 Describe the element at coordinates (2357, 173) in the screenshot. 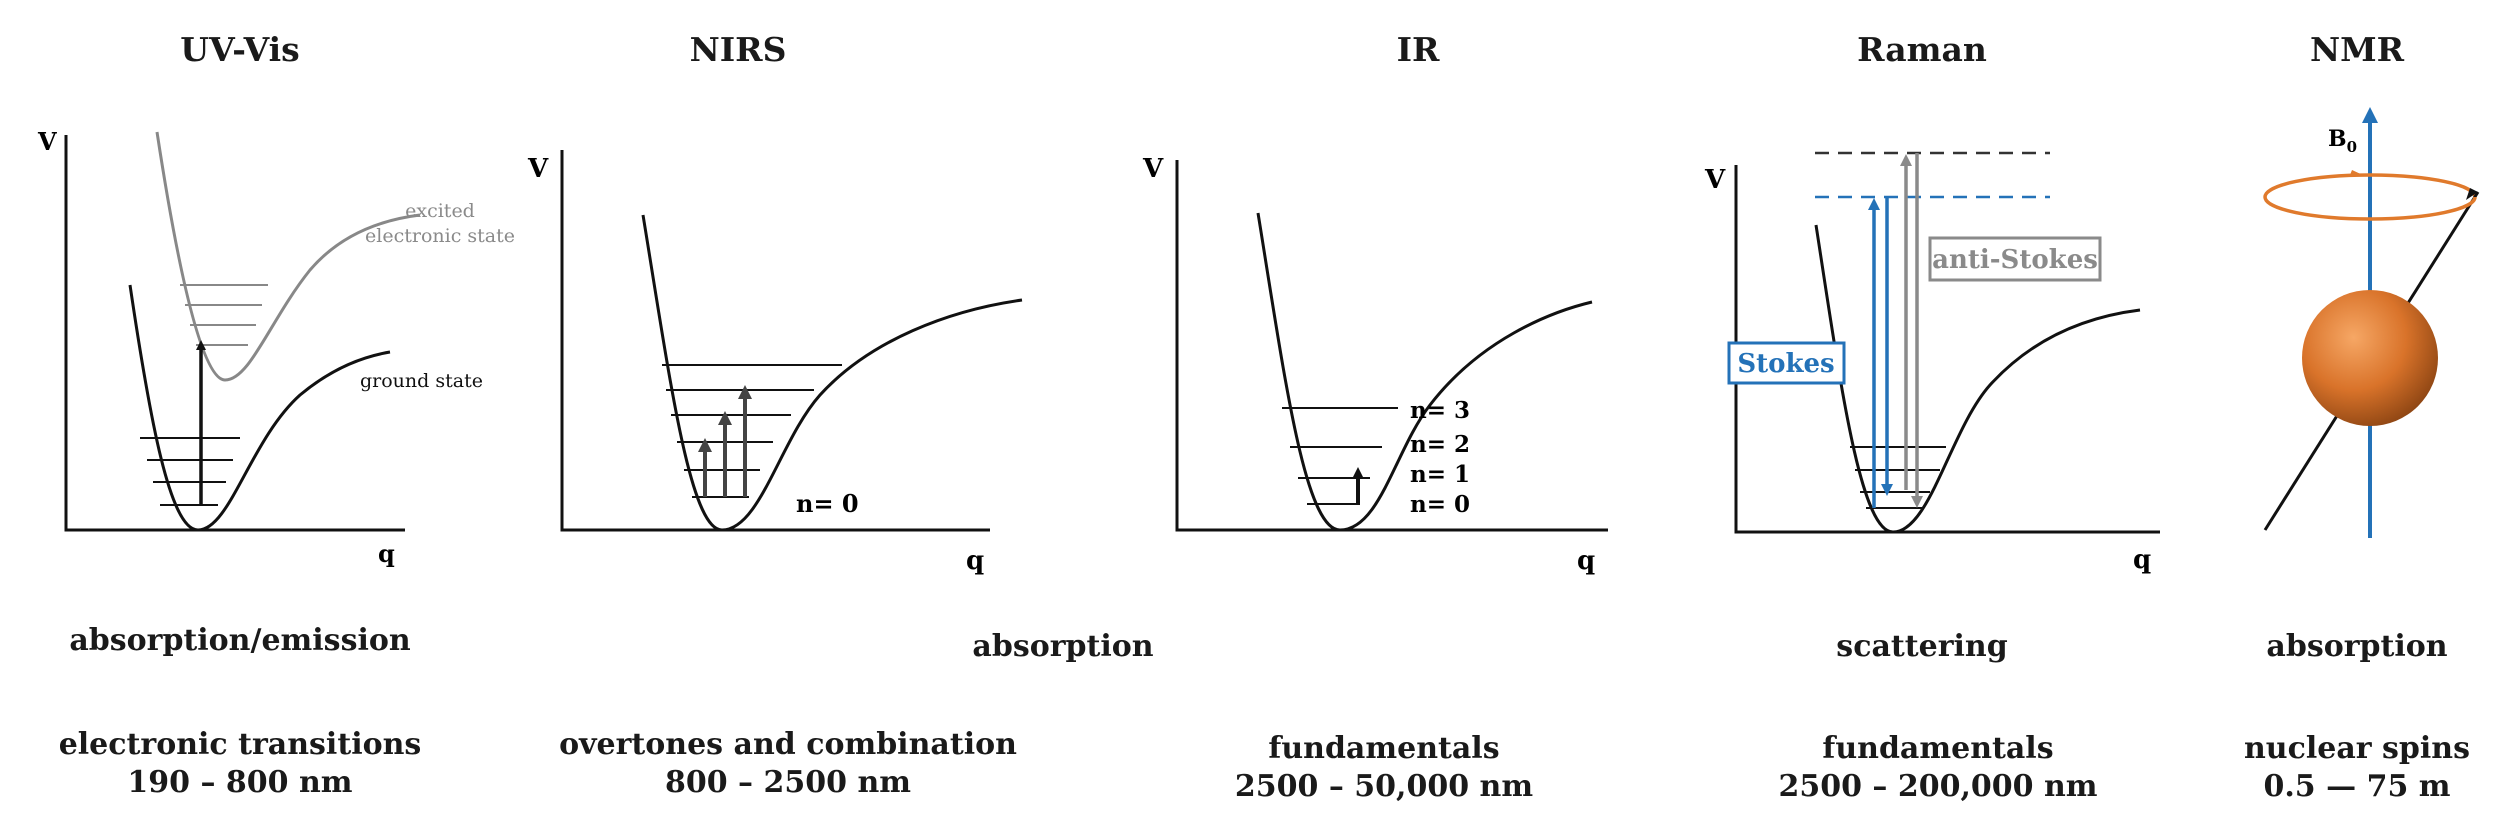

I see `orbit-arrow-icon` at that location.